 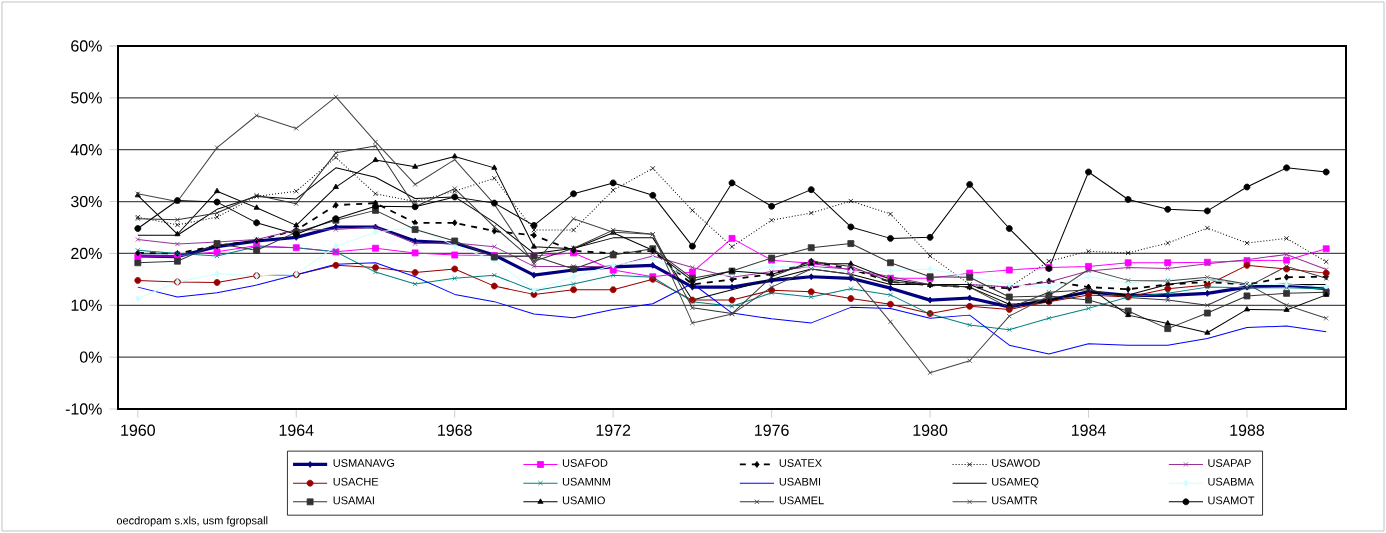 I want to click on legend-label: USMANAVG, so click(x=364, y=463).